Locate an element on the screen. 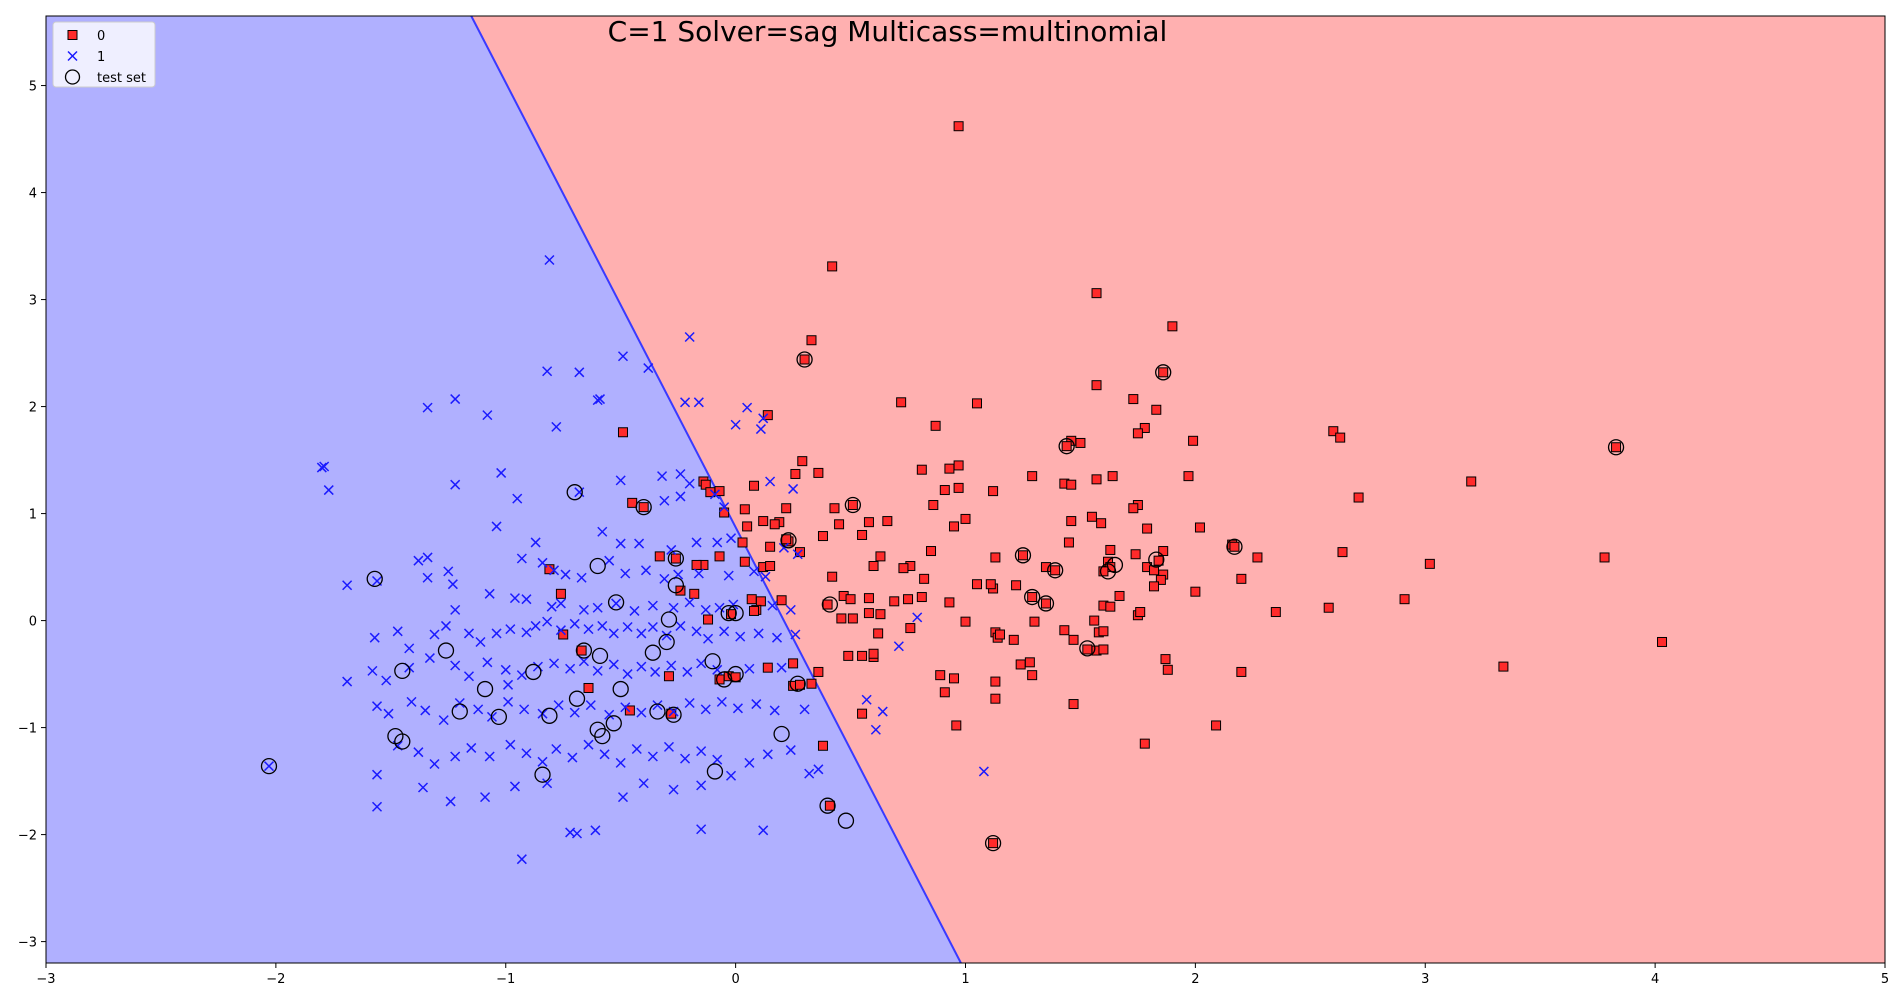  legend-x-marker is located at coordinates (72, 56).